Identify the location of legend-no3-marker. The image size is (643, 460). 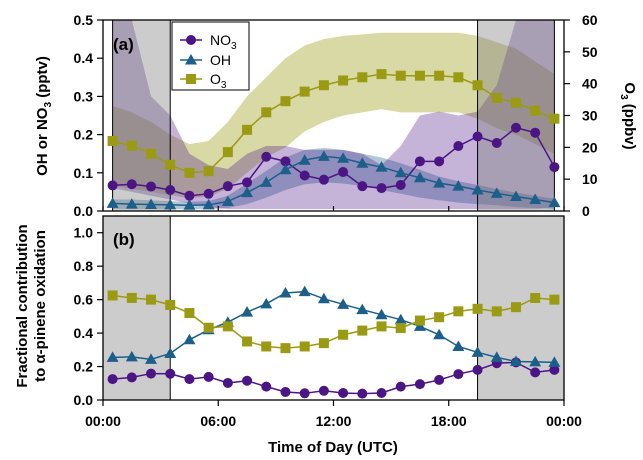
(191, 40).